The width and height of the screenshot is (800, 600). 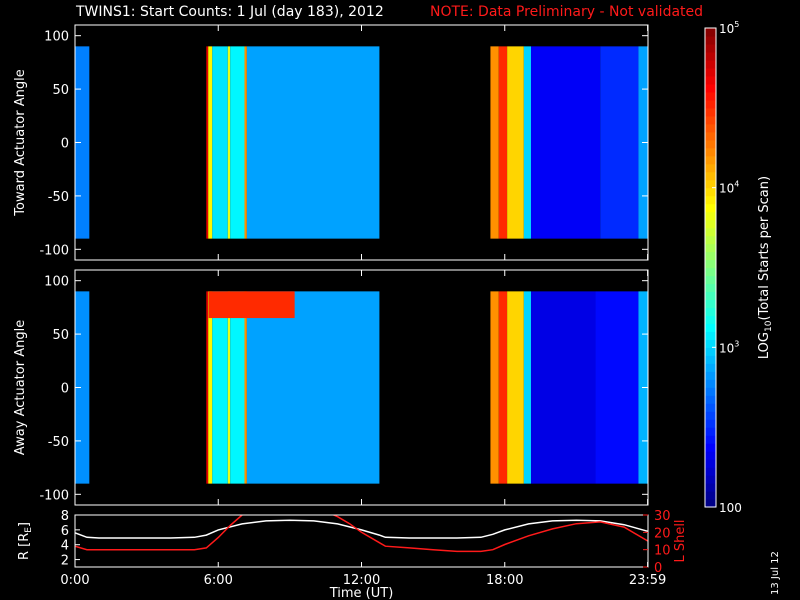 I want to click on x-tick-label: 23:59, so click(x=647, y=580).